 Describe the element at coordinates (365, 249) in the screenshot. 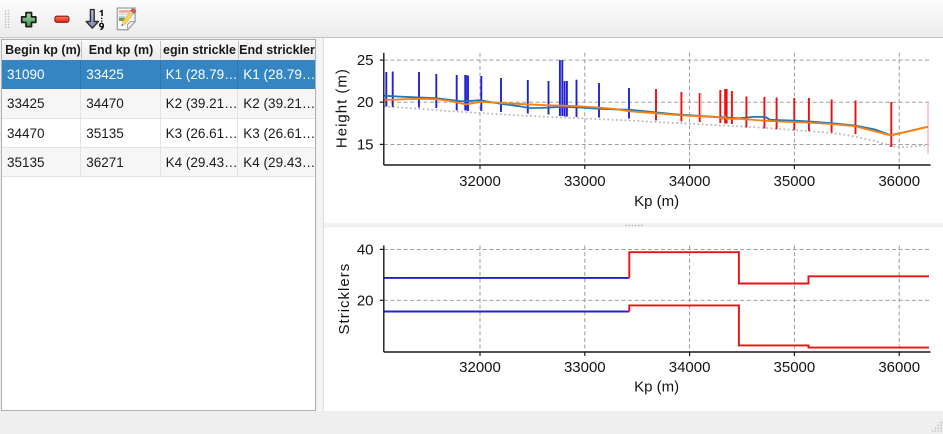

I see `svg-text: 40` at that location.